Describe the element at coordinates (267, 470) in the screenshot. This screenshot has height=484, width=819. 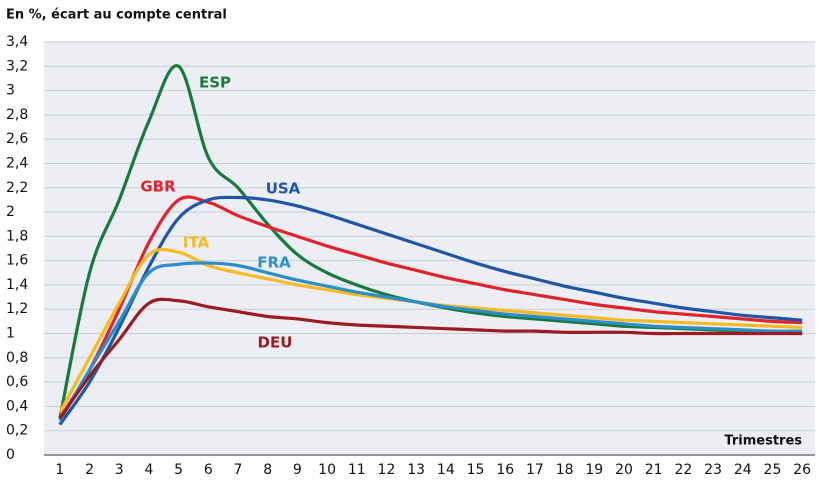
I see `x-tick-label: 8` at that location.